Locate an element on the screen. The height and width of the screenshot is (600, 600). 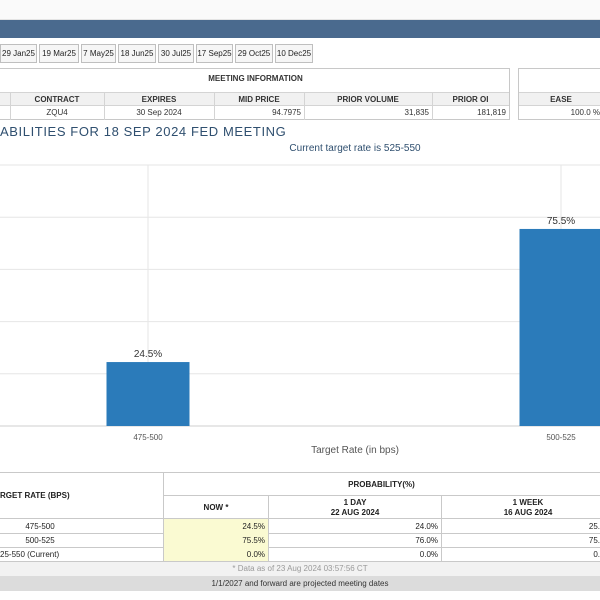
meeting-info-value-row: ZQU4 30 Sep 2024 94.7975 31,835 181,819 is located at coordinates (254, 113).